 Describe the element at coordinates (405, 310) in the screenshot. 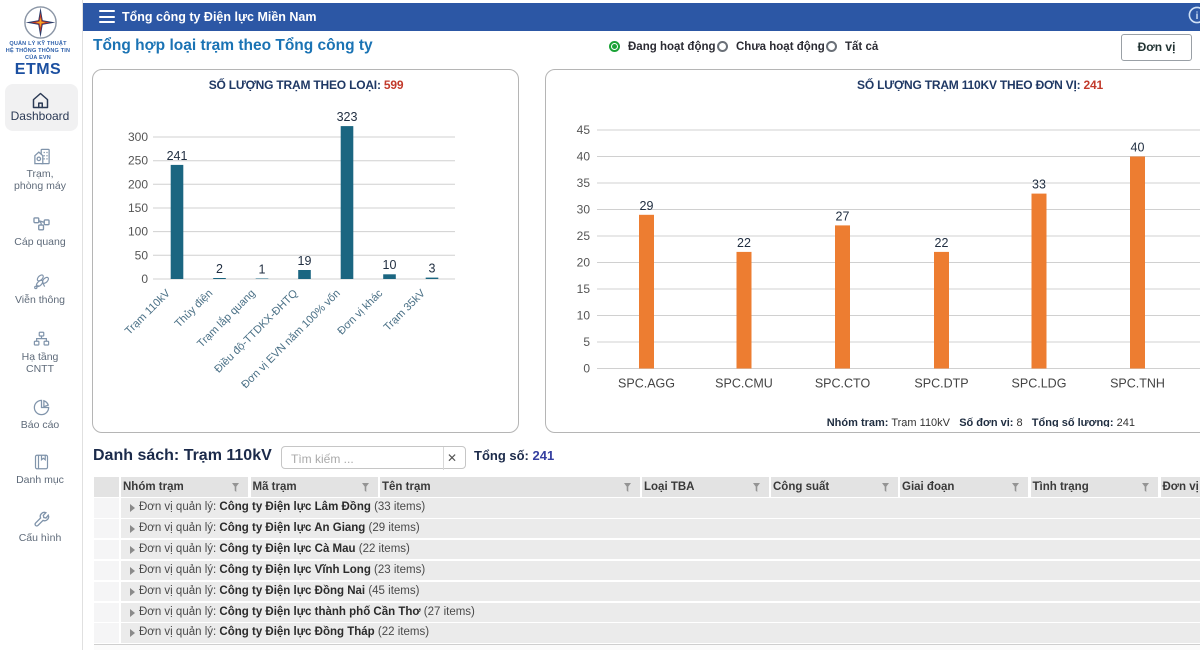

I see `svg-text: Trạm 35kV` at that location.